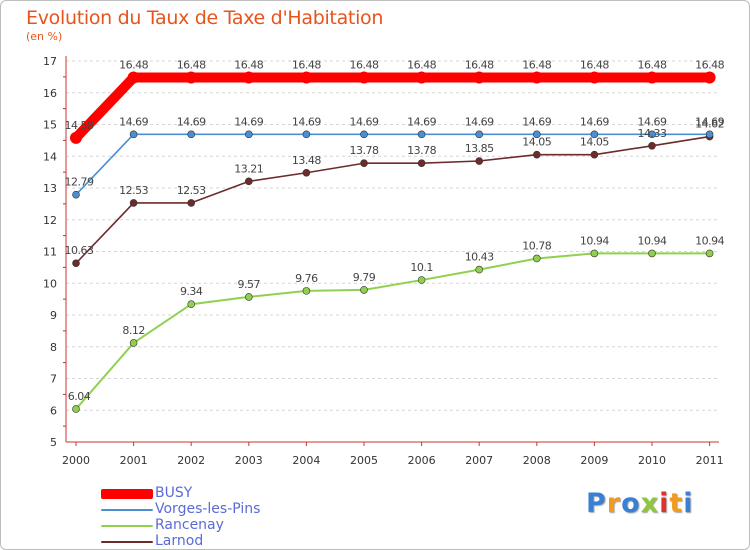  What do you see at coordinates (479, 460) in the screenshot?
I see `x-tick-label: 2007` at bounding box center [479, 460].